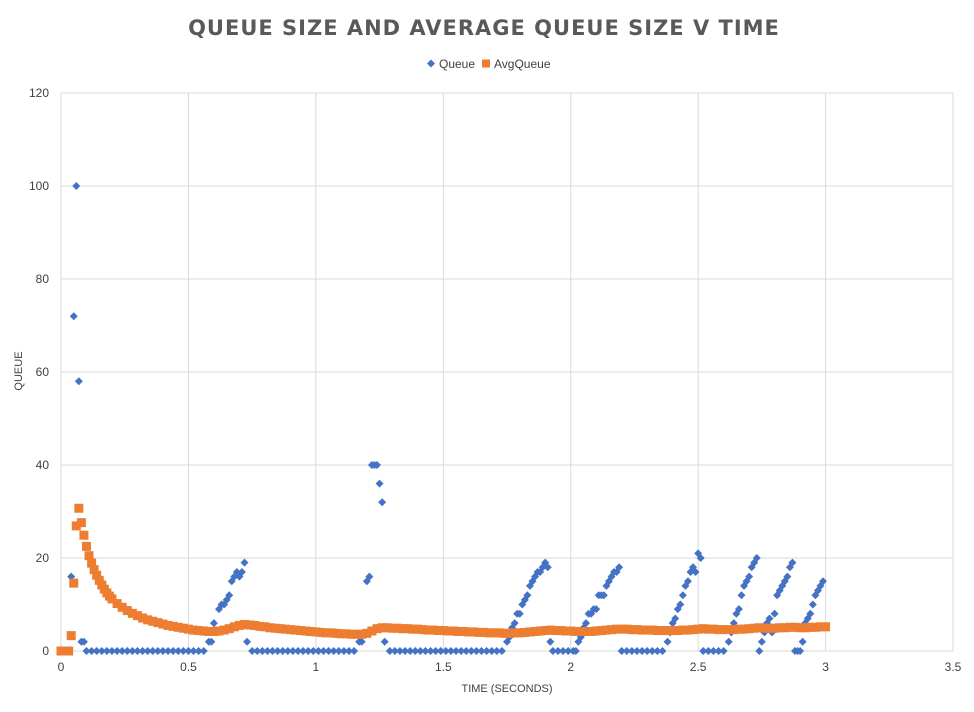  What do you see at coordinates (486, 63) in the screenshot?
I see `legend-marker-avgqueue` at bounding box center [486, 63].